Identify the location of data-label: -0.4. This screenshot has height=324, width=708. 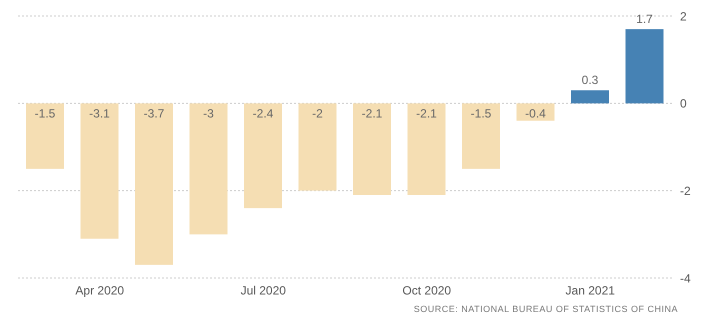
(535, 113).